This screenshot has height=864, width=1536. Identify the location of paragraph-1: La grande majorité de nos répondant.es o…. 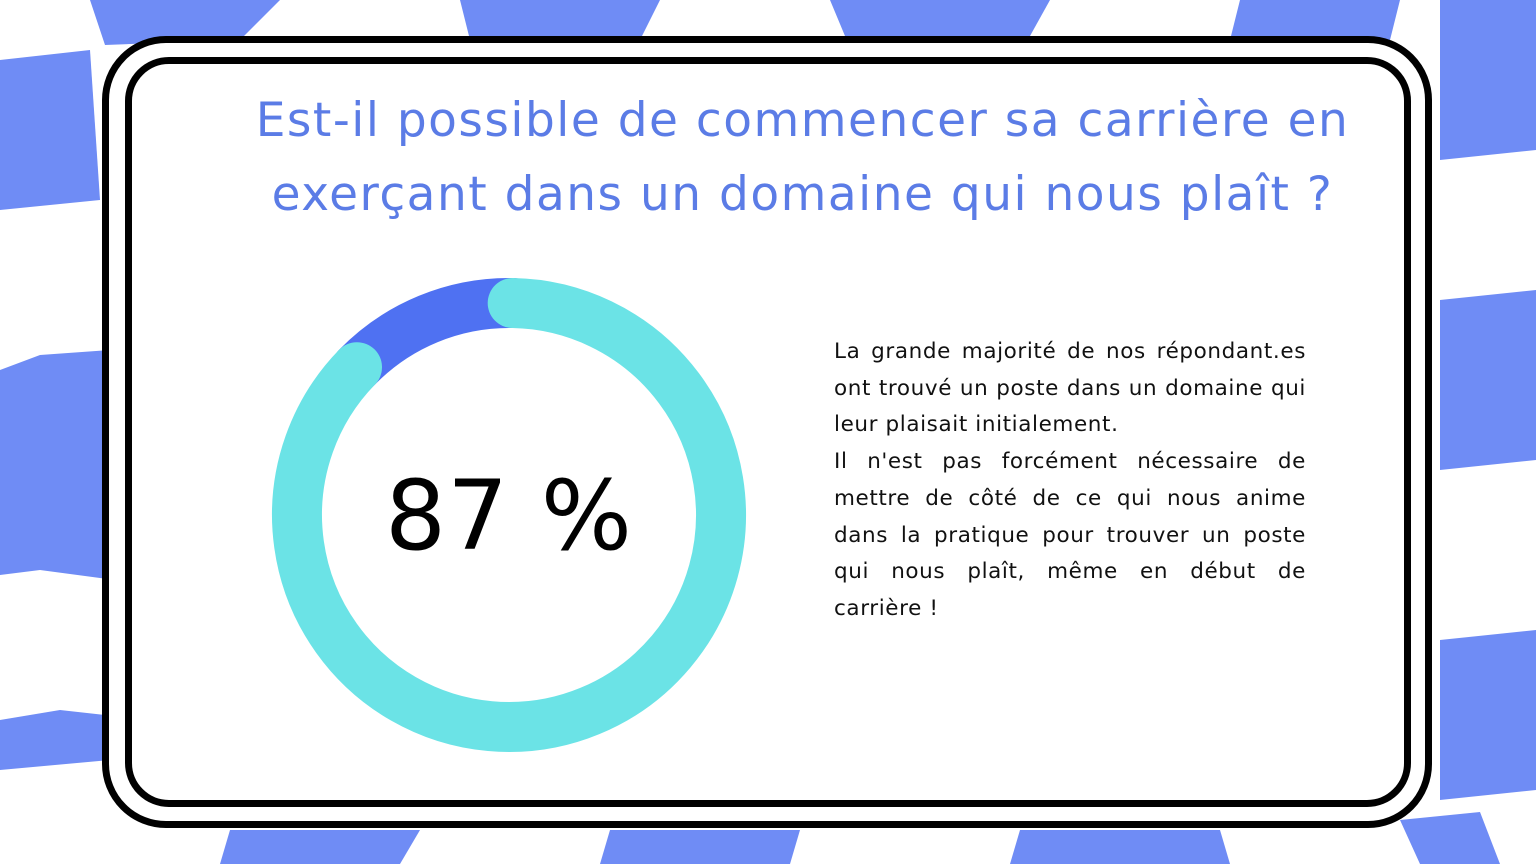
(1070, 388).